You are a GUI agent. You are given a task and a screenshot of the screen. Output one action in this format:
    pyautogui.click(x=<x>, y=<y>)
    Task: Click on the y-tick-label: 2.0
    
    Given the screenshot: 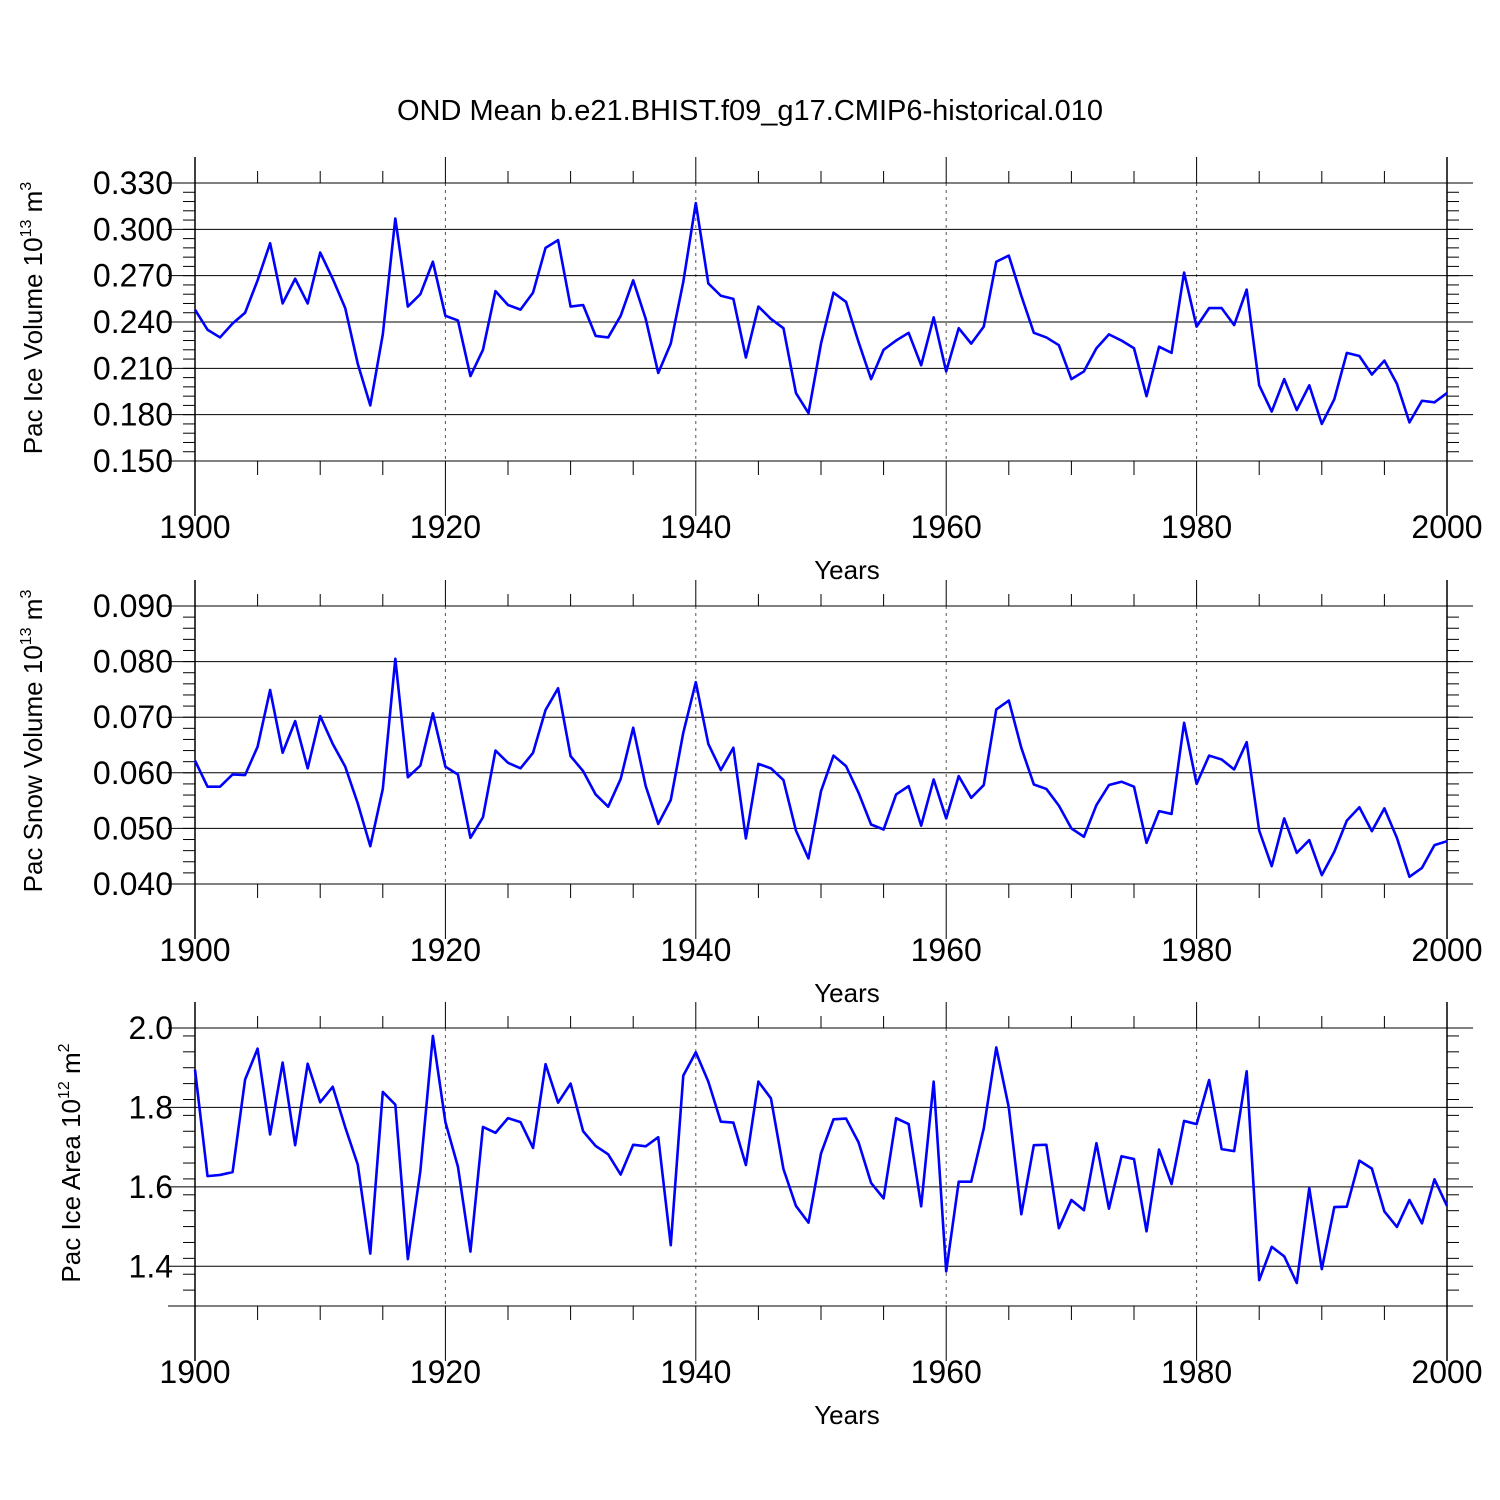 What is the action you would take?
    pyautogui.click(x=151, y=1028)
    